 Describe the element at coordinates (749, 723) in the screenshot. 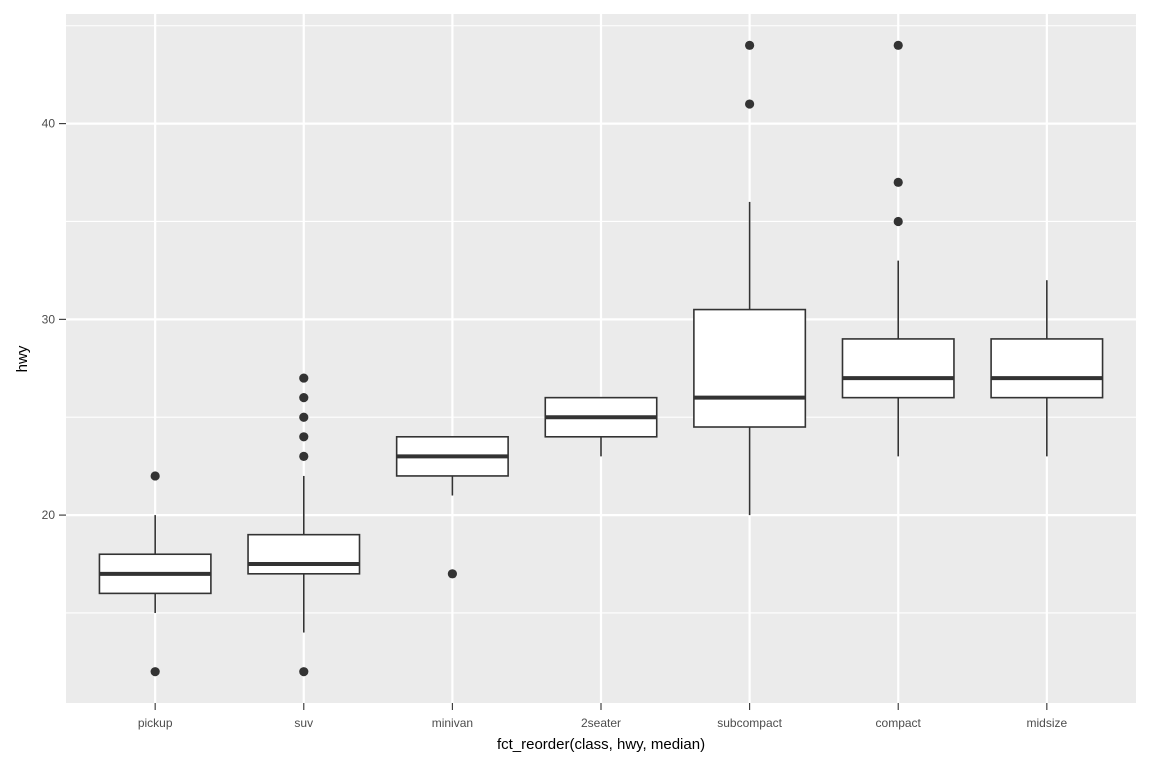

I see `x-tick-label: subcompact` at that location.